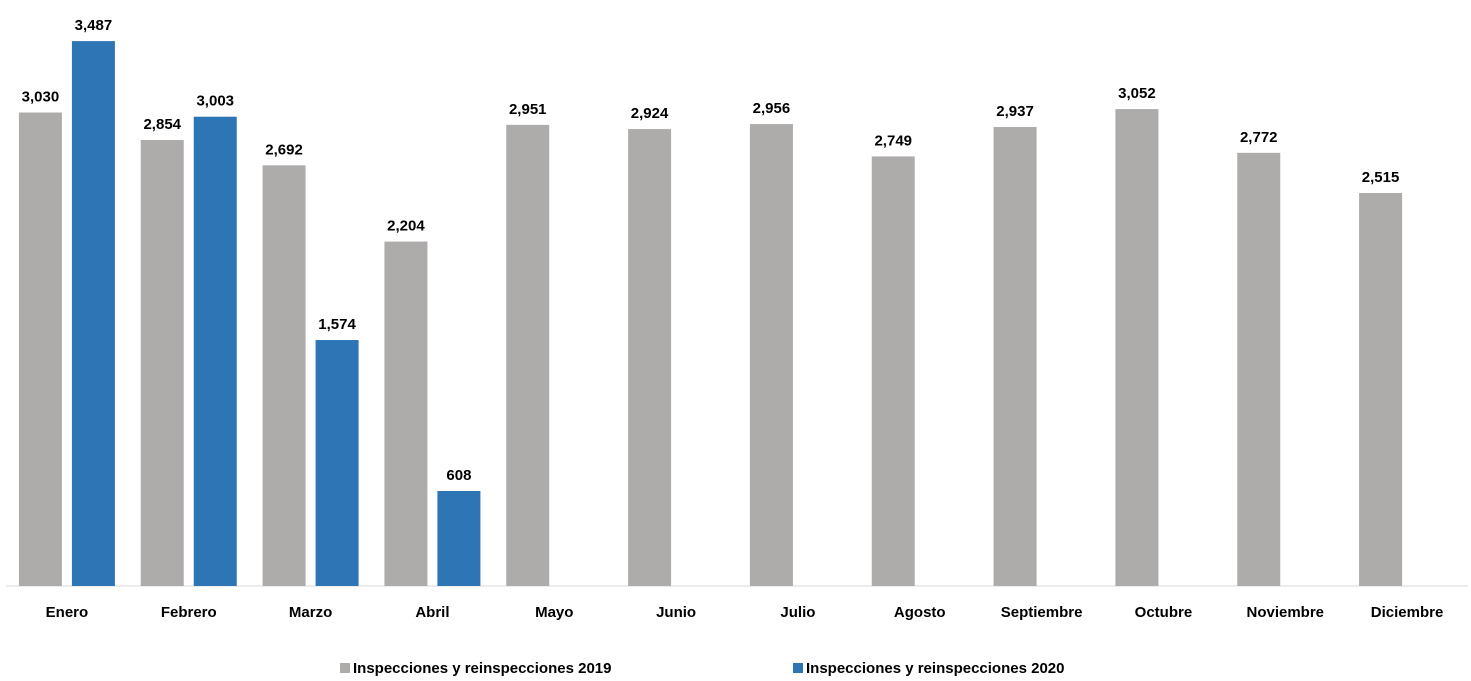 This screenshot has height=681, width=1471. What do you see at coordinates (162, 124) in the screenshot?
I see `data-label: 2,854` at bounding box center [162, 124].